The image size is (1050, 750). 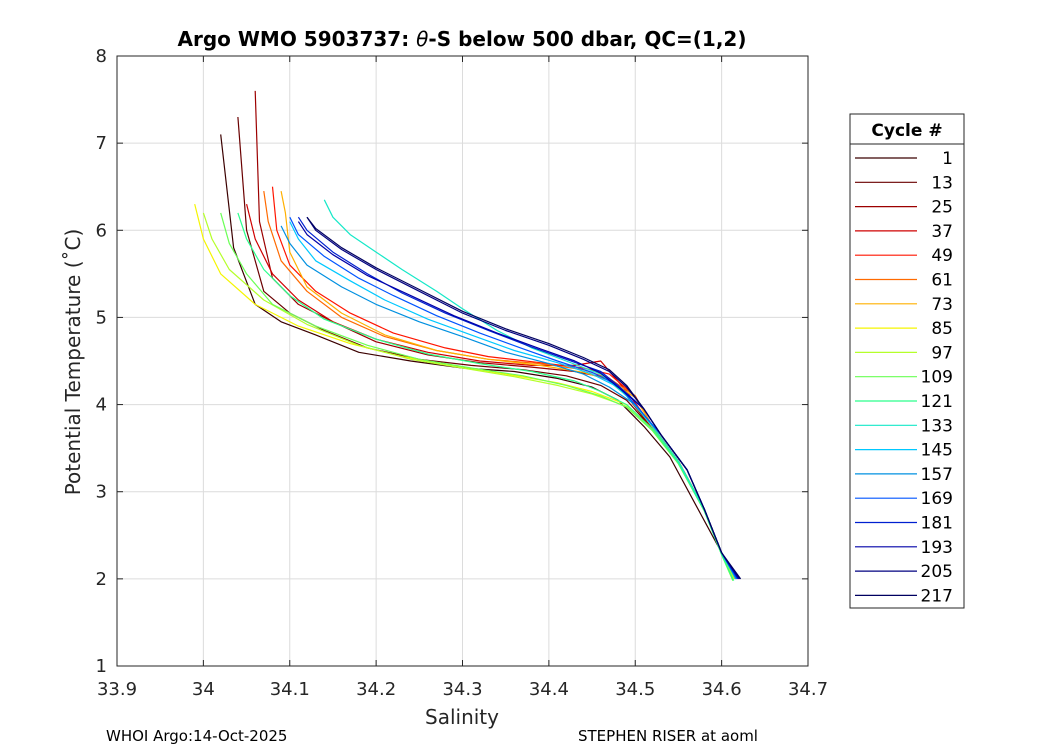 What do you see at coordinates (462, 689) in the screenshot?
I see `x-tick-label: 34.3` at bounding box center [462, 689].